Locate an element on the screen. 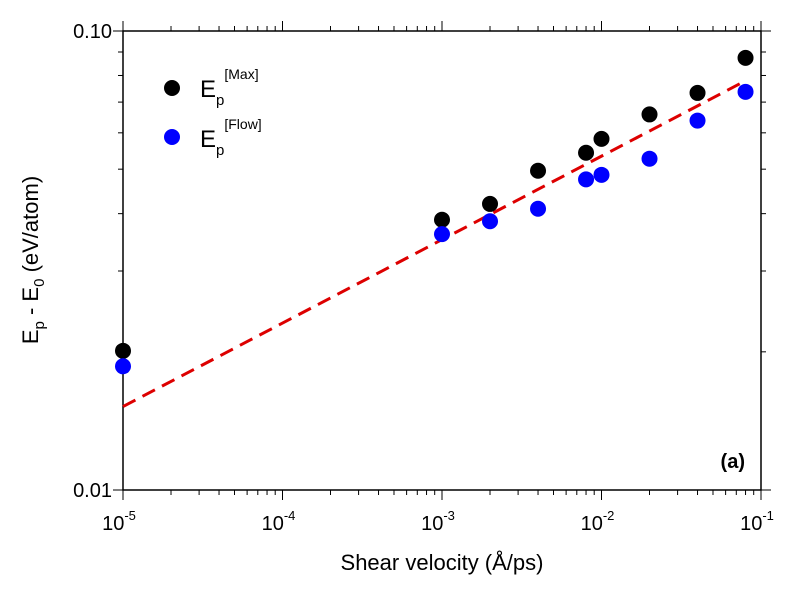 The height and width of the screenshot is (612, 792). y-axis-title: Ep - E0 (eV/atom) is located at coordinates (33, 260).